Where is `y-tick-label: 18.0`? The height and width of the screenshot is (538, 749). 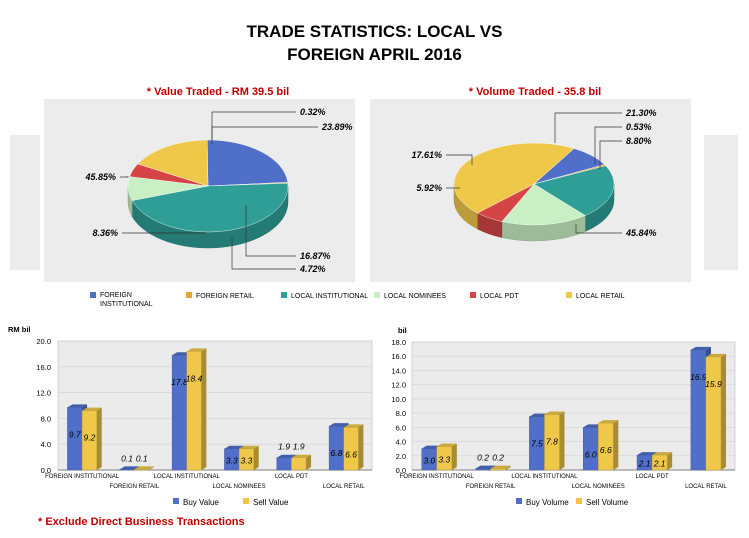 y-tick-label: 18.0 is located at coordinates (398, 342).